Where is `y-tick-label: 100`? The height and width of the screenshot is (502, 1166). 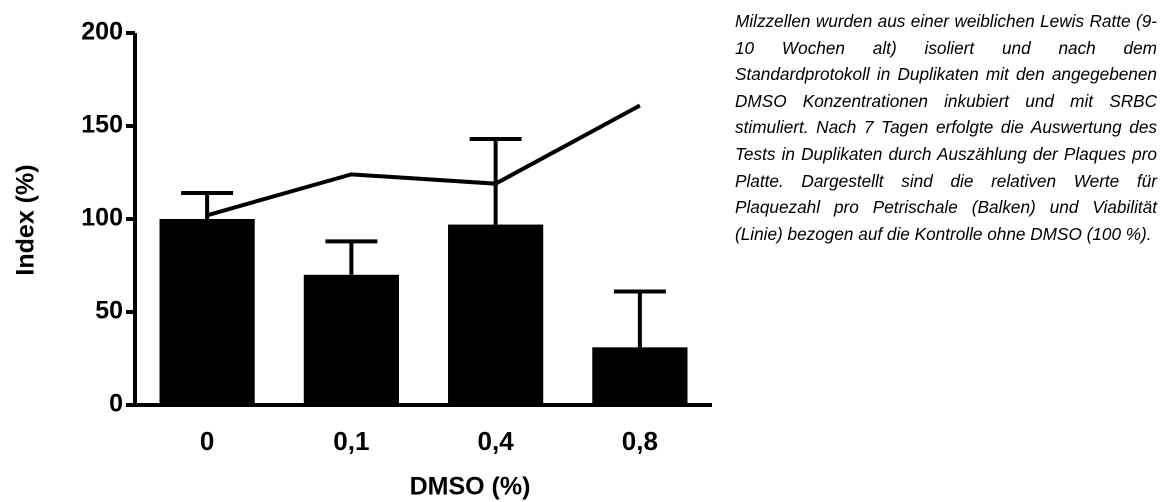
y-tick-label: 100 is located at coordinates (102, 218).